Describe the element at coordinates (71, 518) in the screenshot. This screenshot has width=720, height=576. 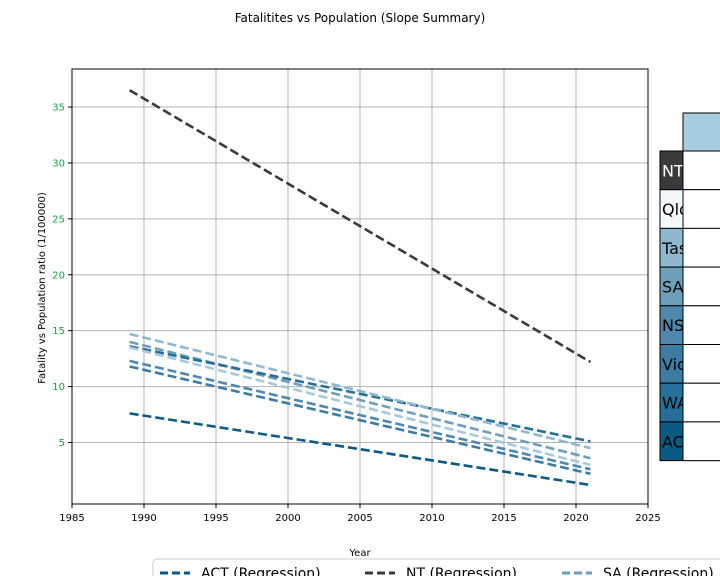
I see `x-tick-label: 1985` at that location.